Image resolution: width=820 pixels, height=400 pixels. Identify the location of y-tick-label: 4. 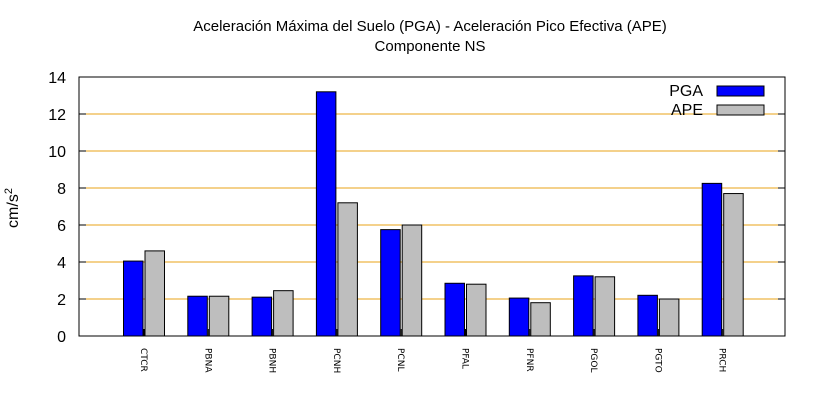
(61, 263).